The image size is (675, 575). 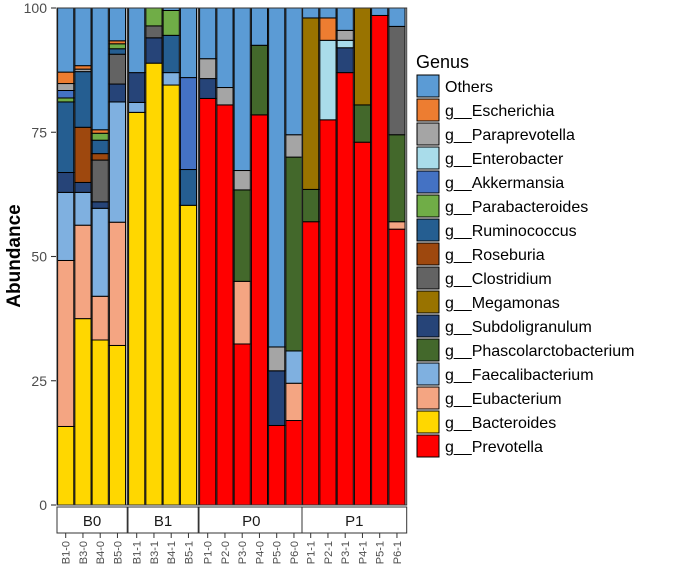 I want to click on bar-segment-b4-0-g-bacteroides, so click(x=100, y=422).